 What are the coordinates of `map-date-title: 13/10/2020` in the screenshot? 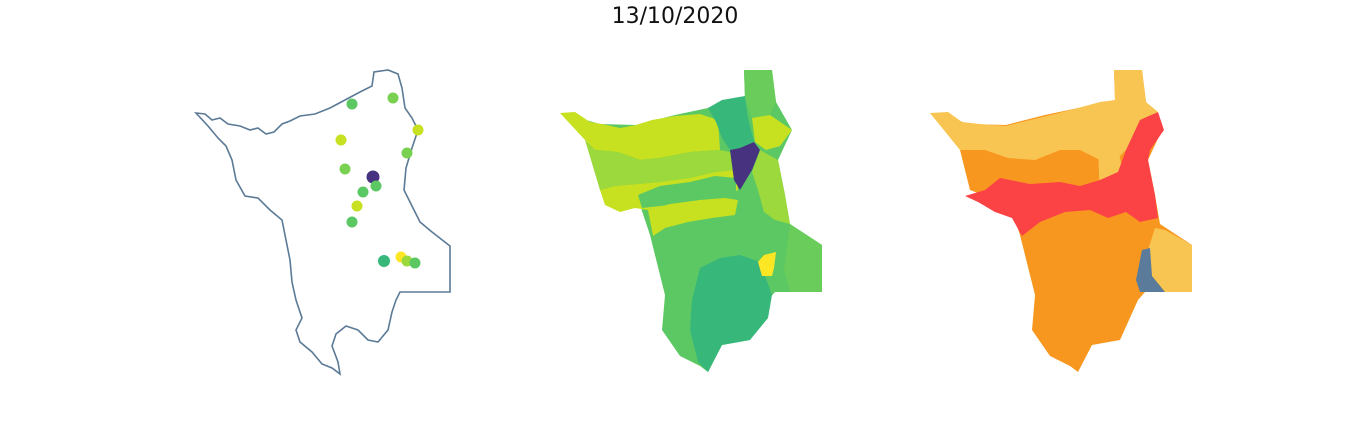 It's located at (675, 16).